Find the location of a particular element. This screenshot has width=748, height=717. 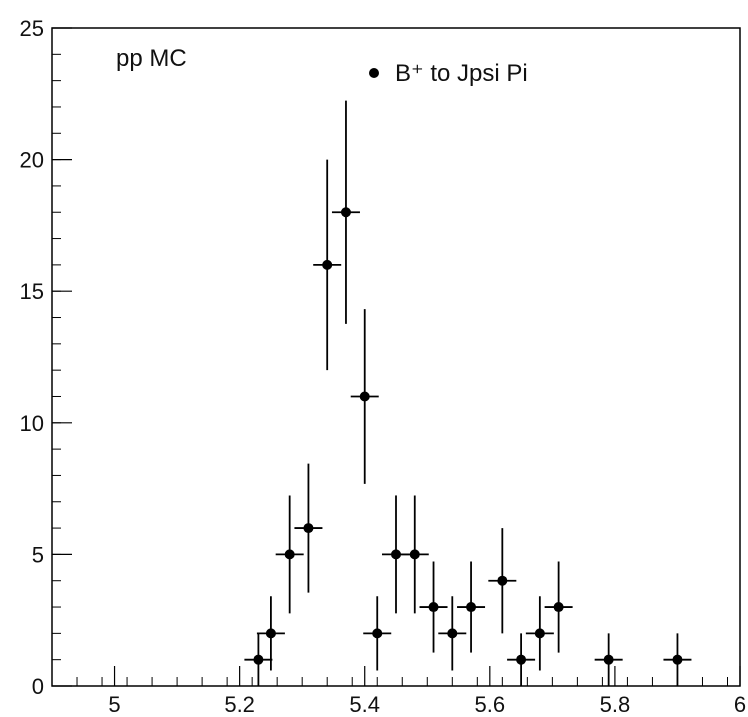

y-tick-label: 15 is located at coordinates (32, 291).